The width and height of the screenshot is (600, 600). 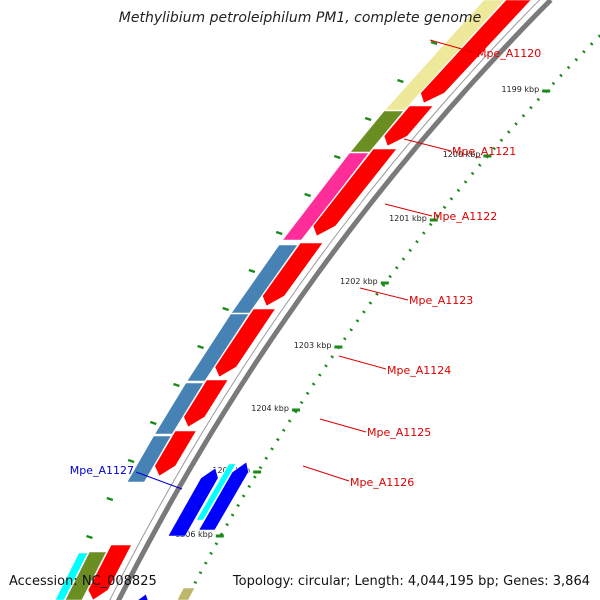 What do you see at coordinates (509, 53) in the screenshot?
I see `gene-label: Mpe_A1120` at bounding box center [509, 53].